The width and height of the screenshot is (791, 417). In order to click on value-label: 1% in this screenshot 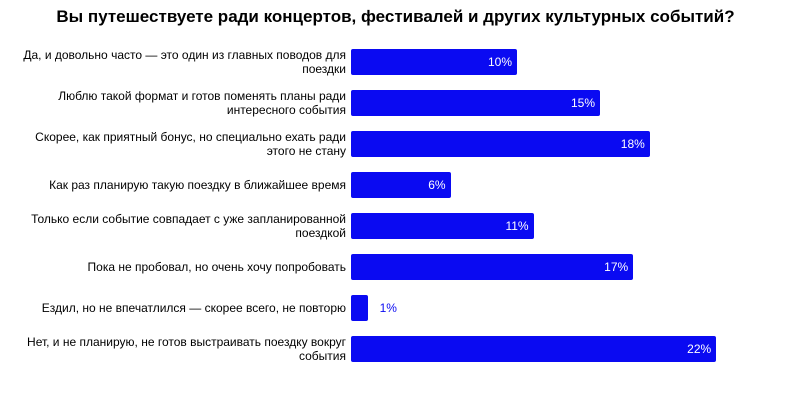, I will do `click(388, 308)`.